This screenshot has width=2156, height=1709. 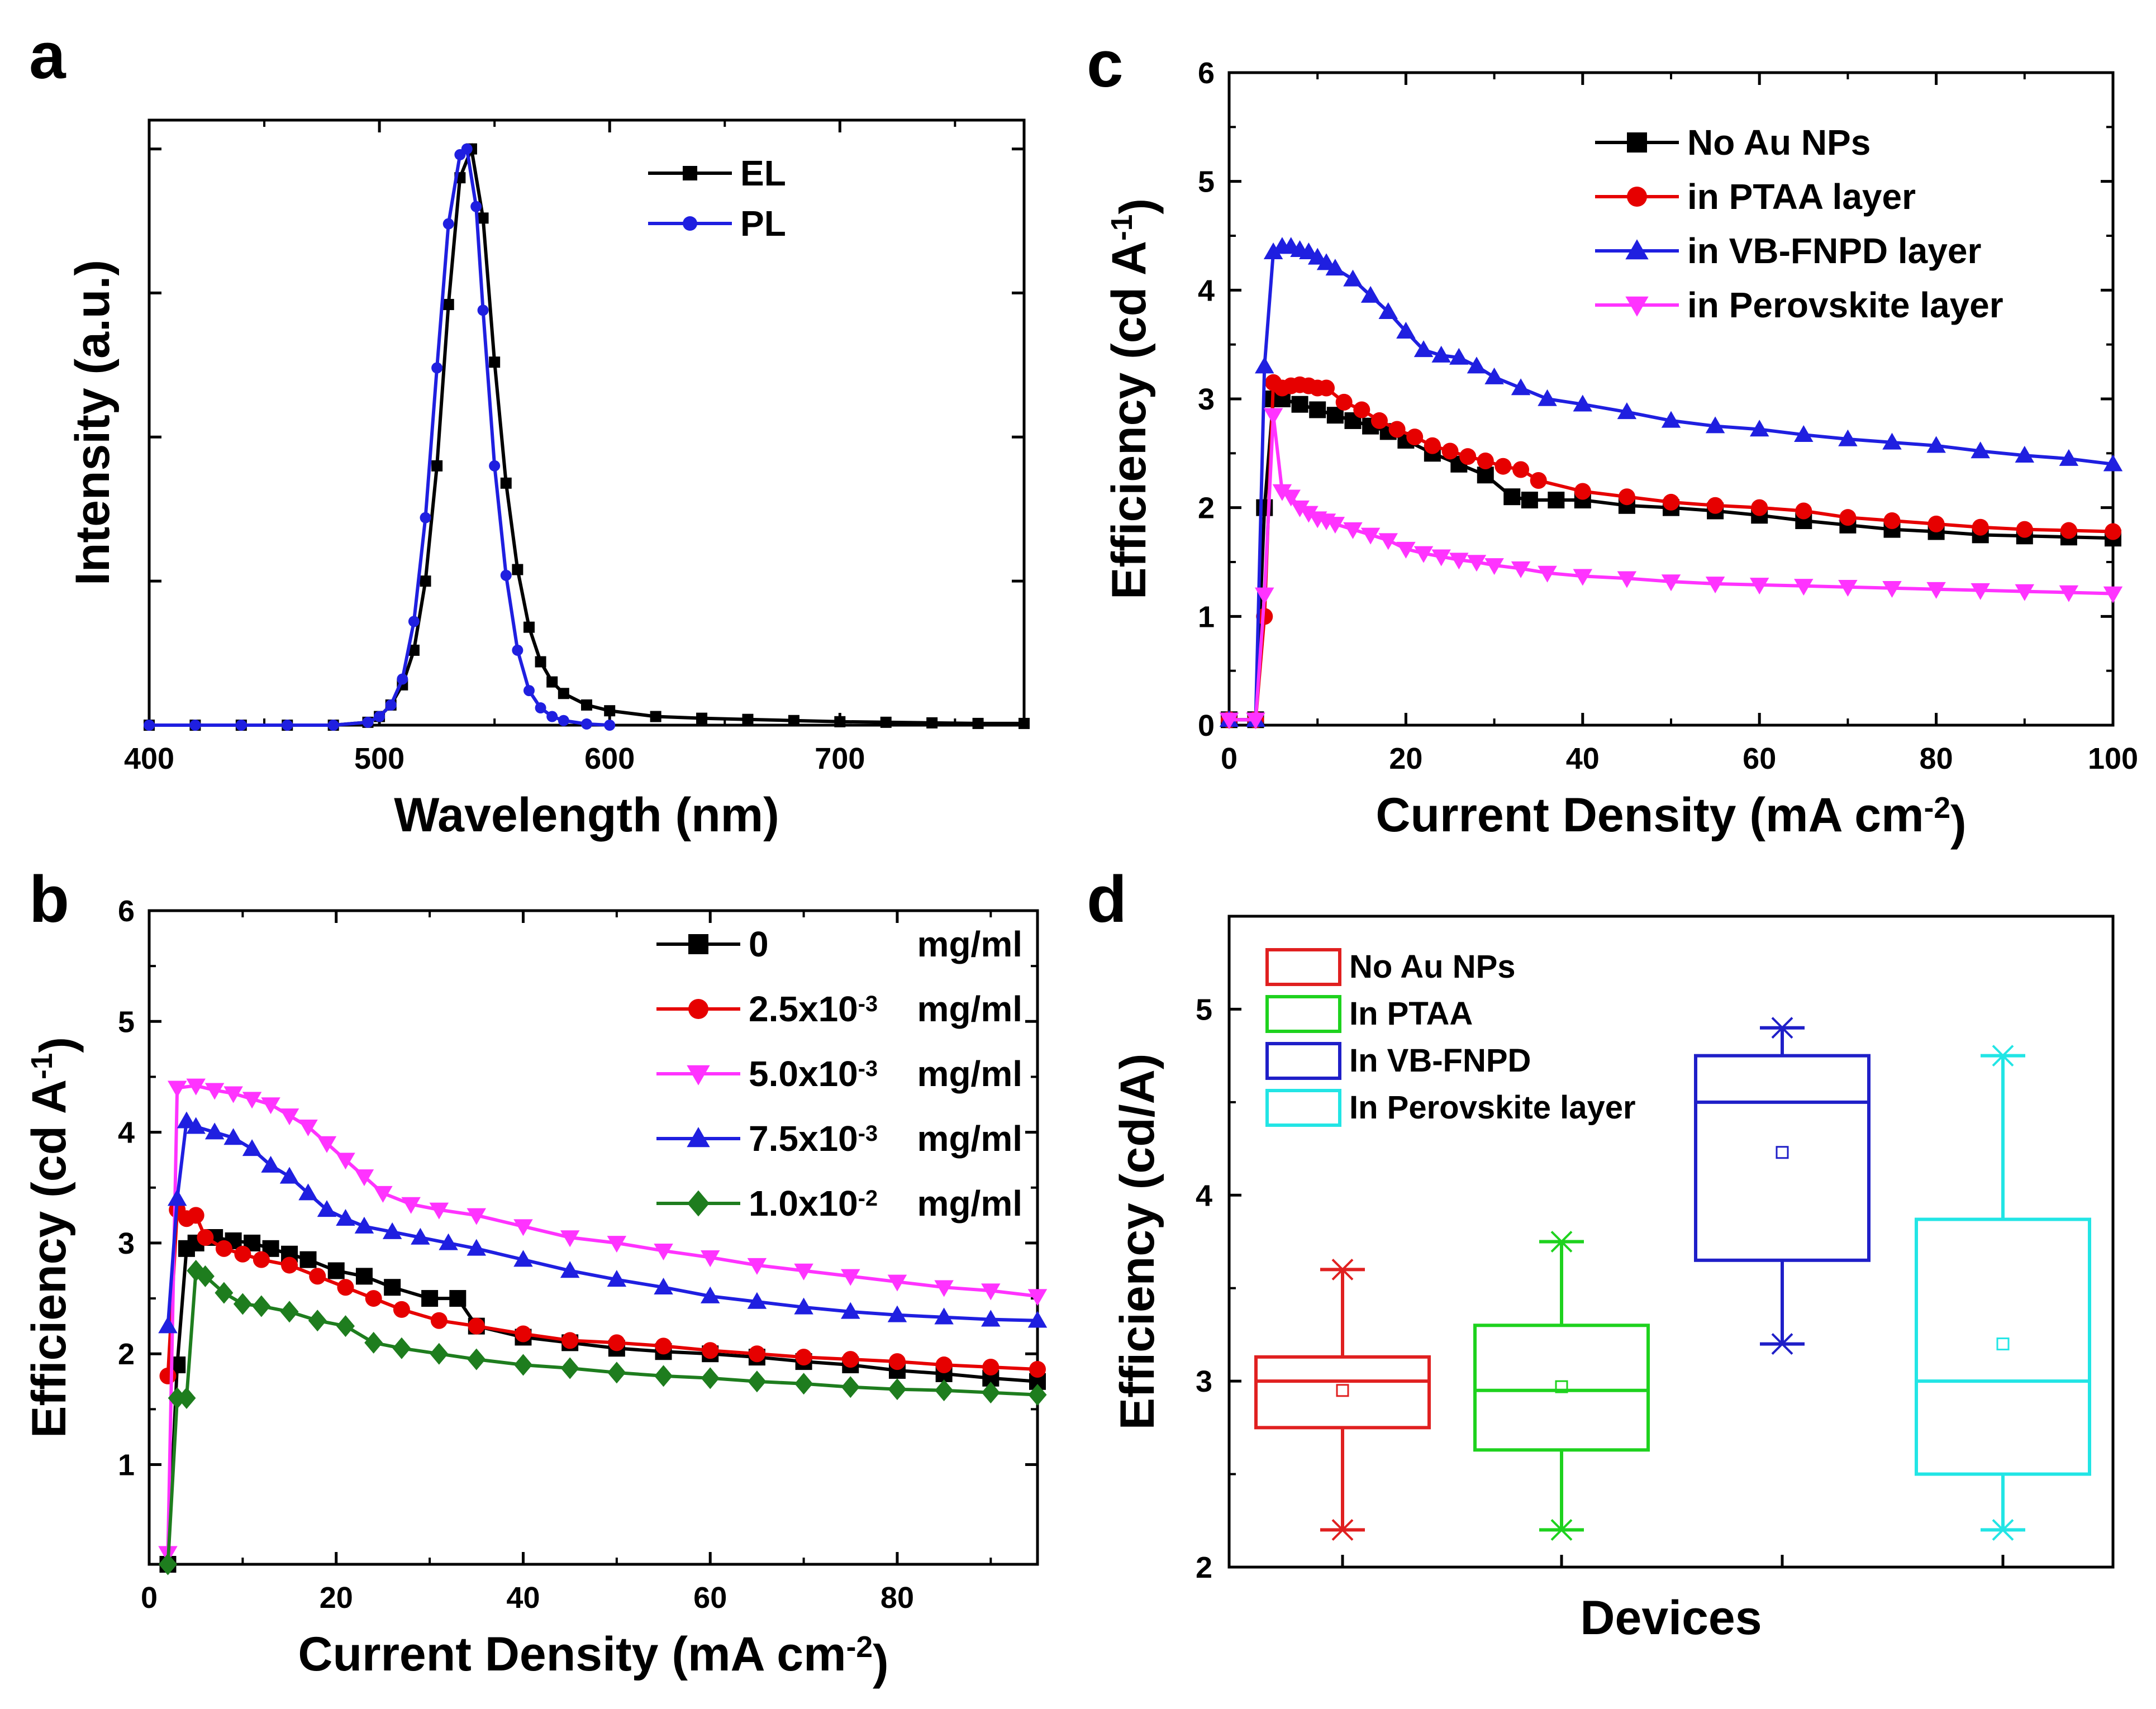 I want to click on box-body, so click(x=2003, y=1346).